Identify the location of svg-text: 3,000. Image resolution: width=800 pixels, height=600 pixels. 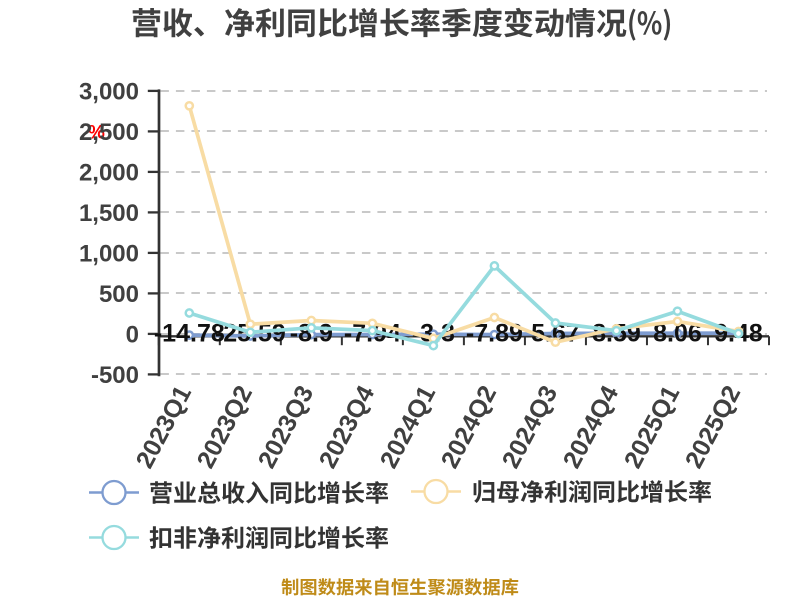
(109, 92).